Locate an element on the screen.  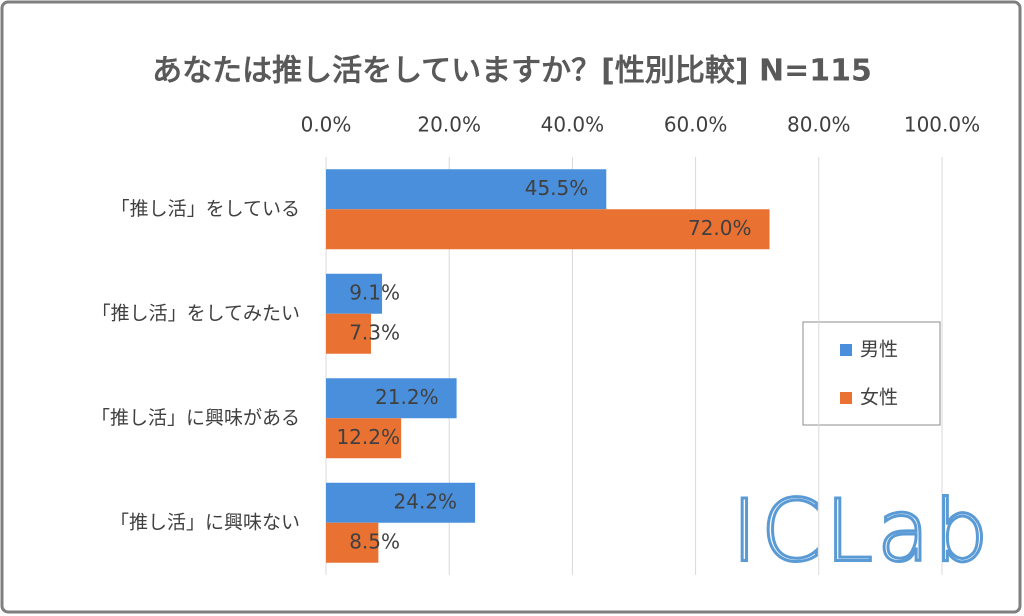
x-tick-label: 100.0% is located at coordinates (942, 125).